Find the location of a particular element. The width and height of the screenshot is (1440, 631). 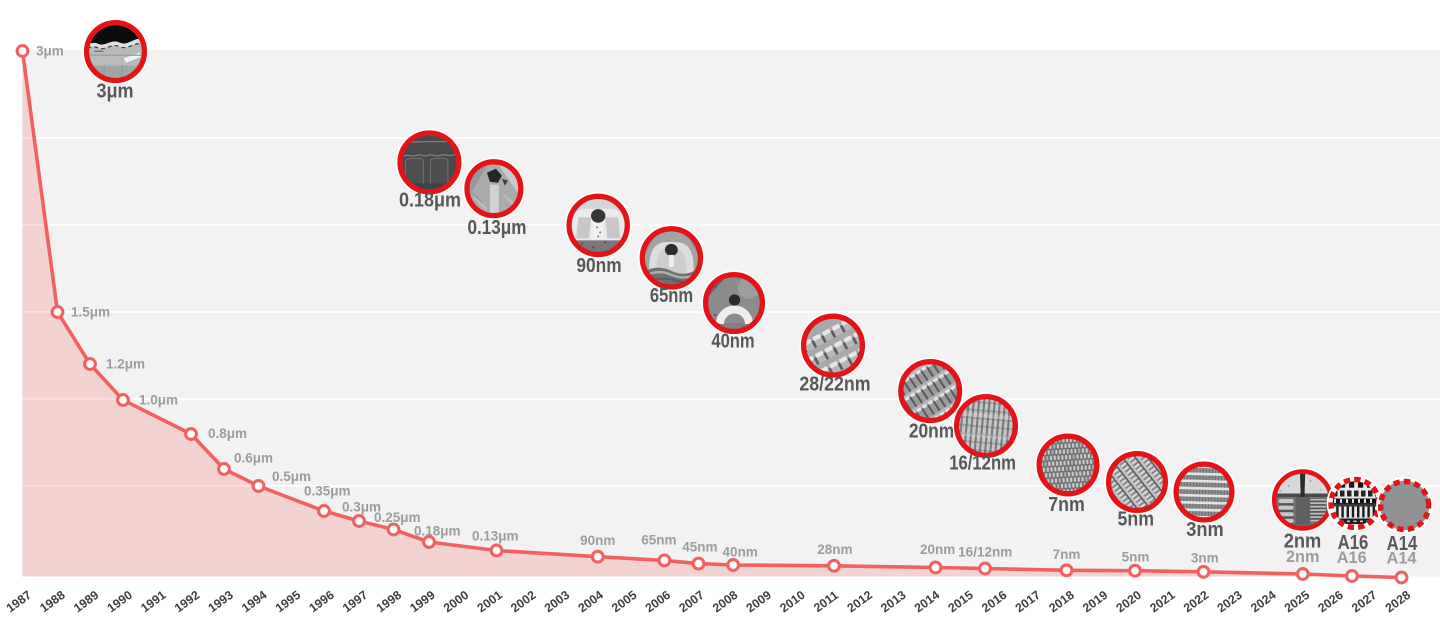

svg-text: 0.35μm is located at coordinates (327, 491).